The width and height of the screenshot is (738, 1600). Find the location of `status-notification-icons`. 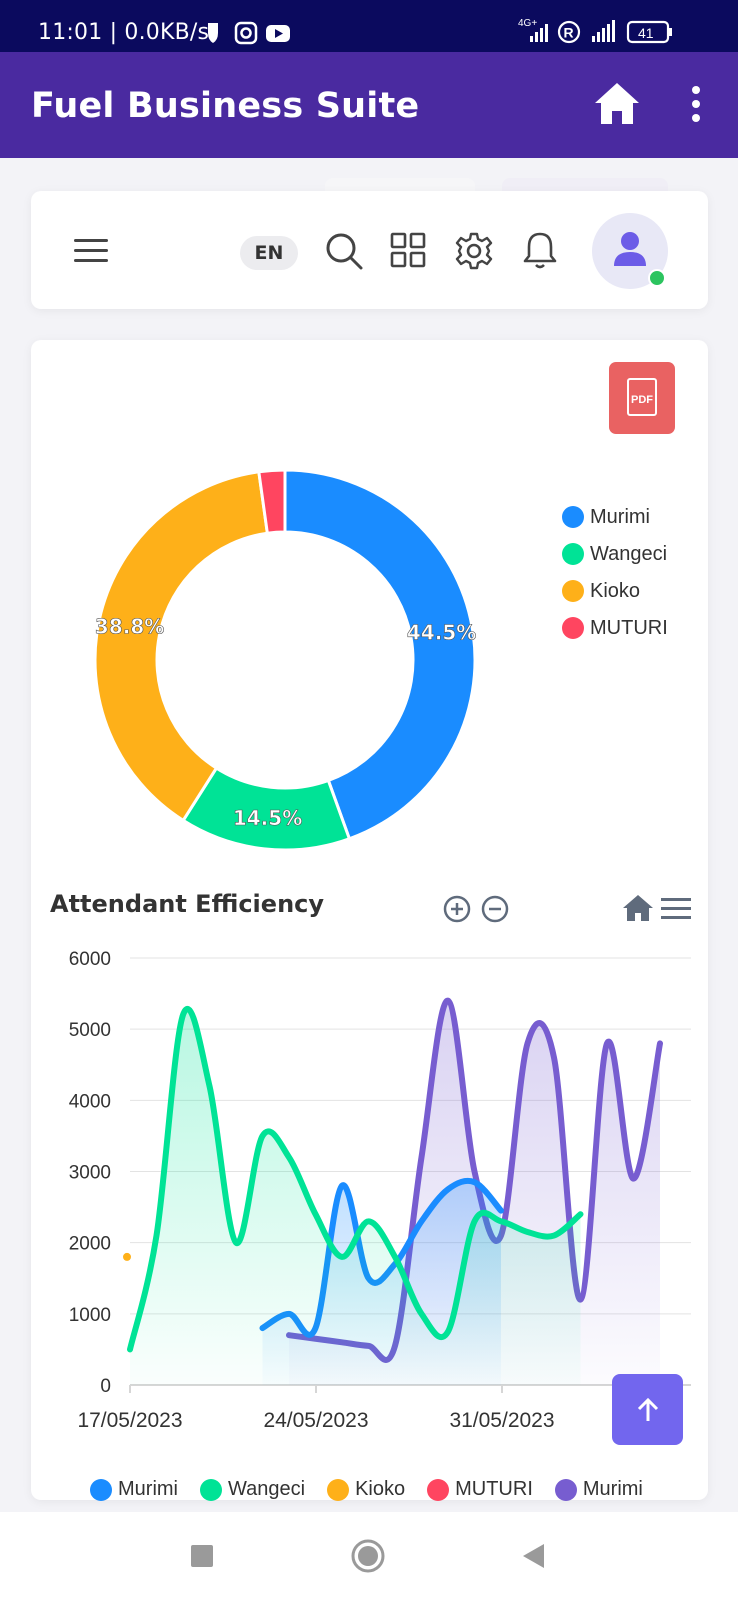

status-notification-icons is located at coordinates (249, 33).